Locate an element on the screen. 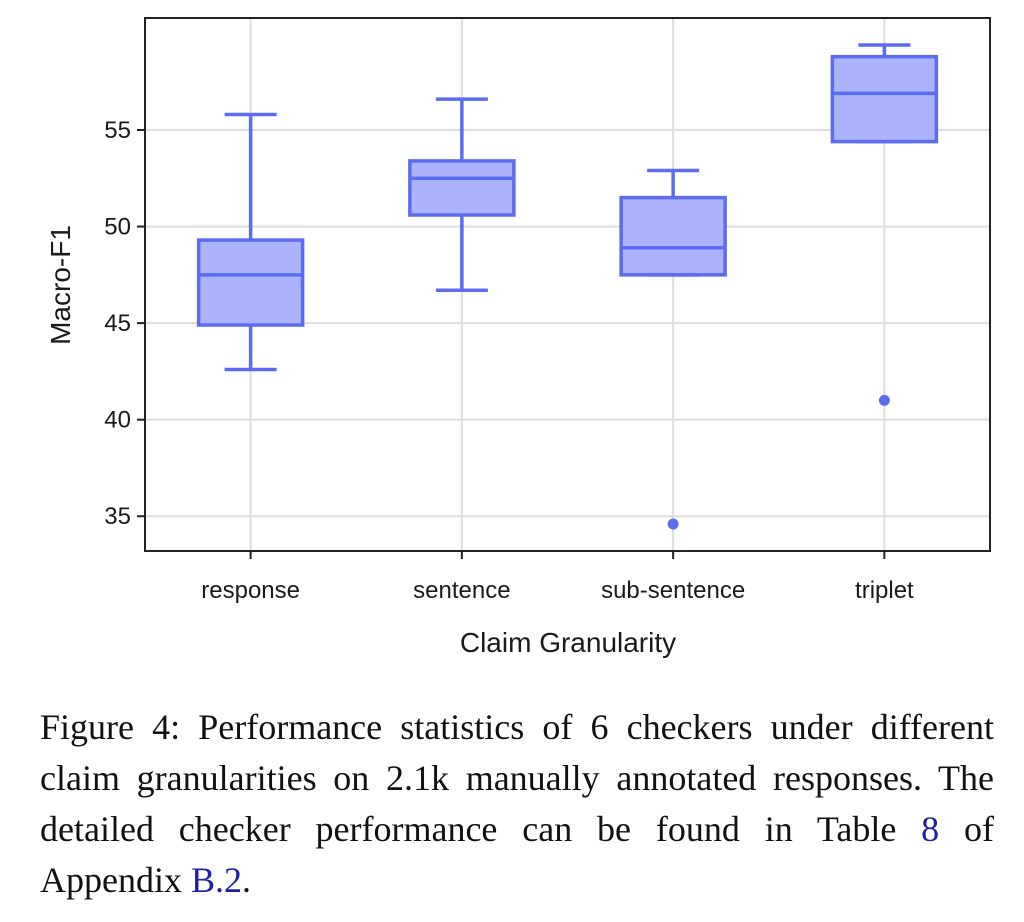 The width and height of the screenshot is (1024, 922). box-group-response is located at coordinates (250, 242).